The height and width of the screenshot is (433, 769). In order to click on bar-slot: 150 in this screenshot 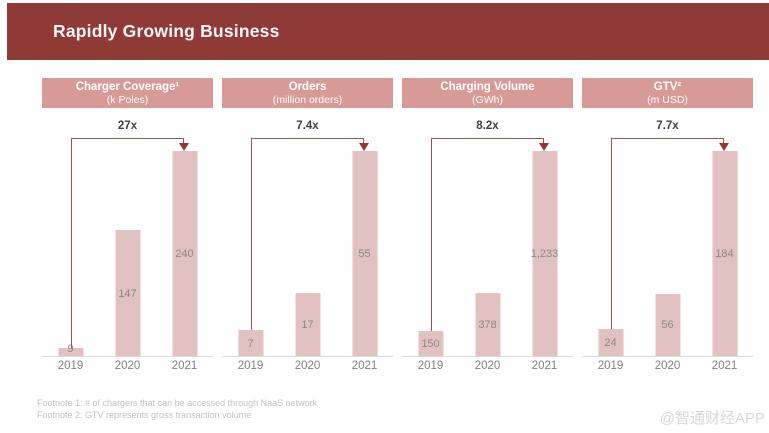, I will do `click(430, 245)`.